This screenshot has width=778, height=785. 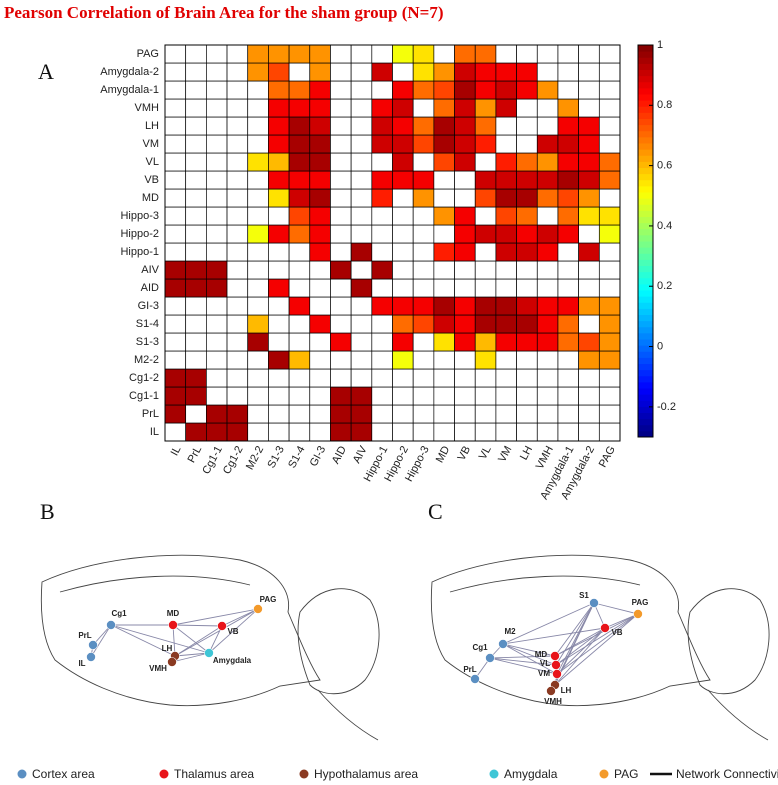 I want to click on y-tick-label: Hippo-2, so click(x=139, y=234).